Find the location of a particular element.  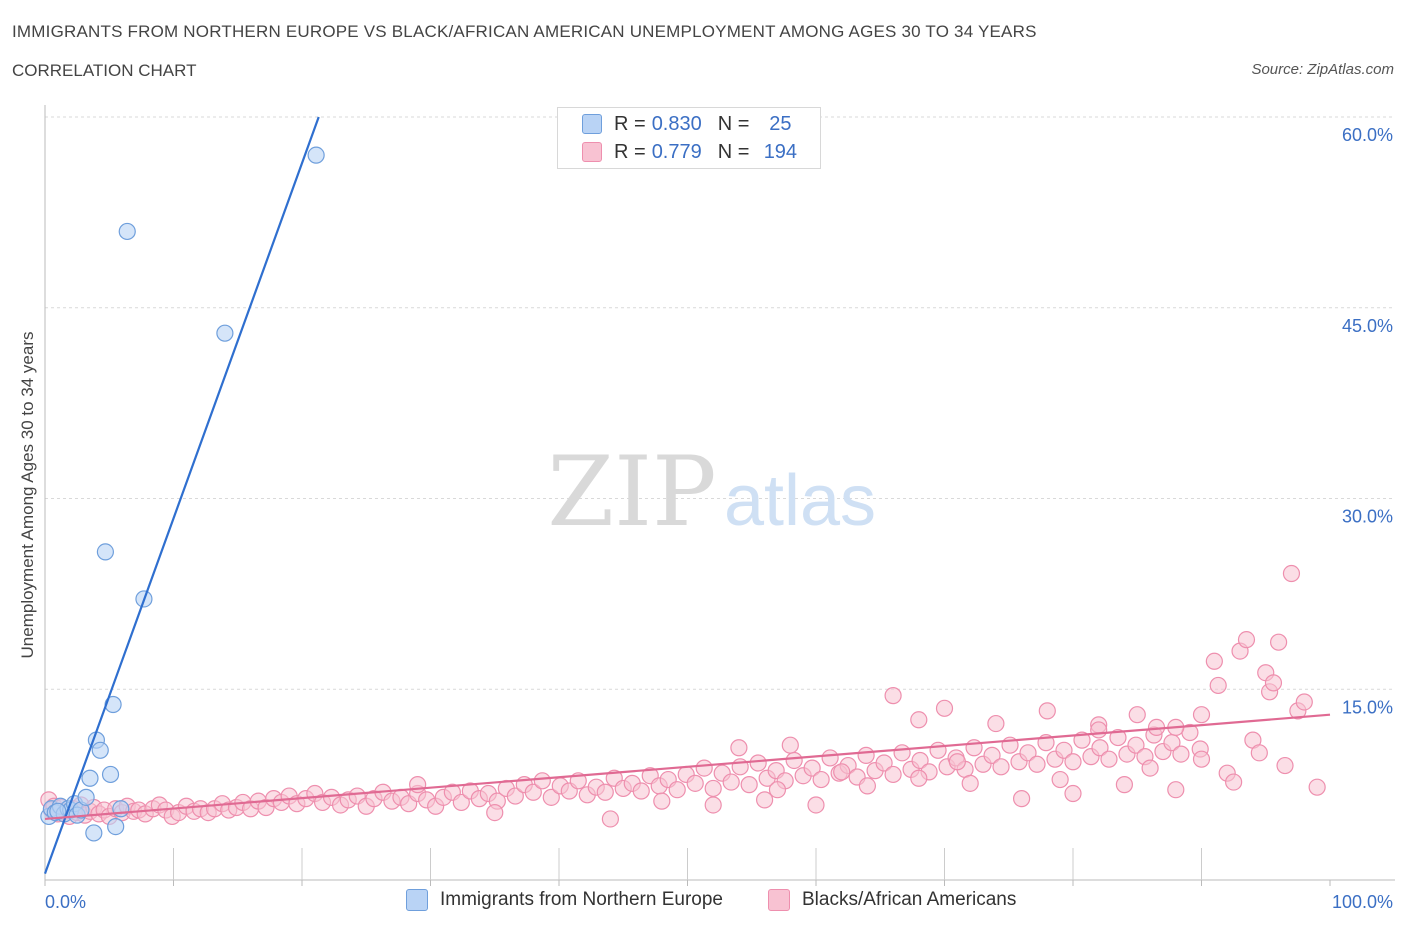

y-axis-label: Unemployment Among Ages 30 to 34 years is located at coordinates (27, 495).